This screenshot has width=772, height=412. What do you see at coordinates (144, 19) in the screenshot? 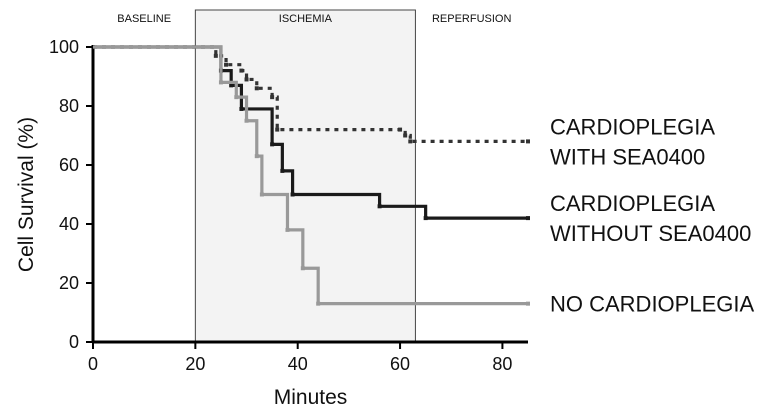
I see `phase-label-baseline: BASELINE` at bounding box center [144, 19].